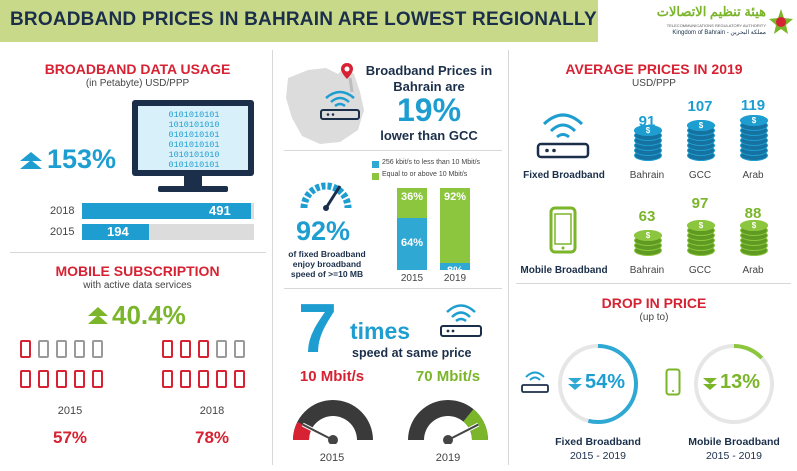 This screenshot has height=471, width=797. What do you see at coordinates (716, 25) in the screenshot?
I see `logo-english: TELECOMMUNICATIONS REGULATORY AUTHORITY` at bounding box center [716, 25].